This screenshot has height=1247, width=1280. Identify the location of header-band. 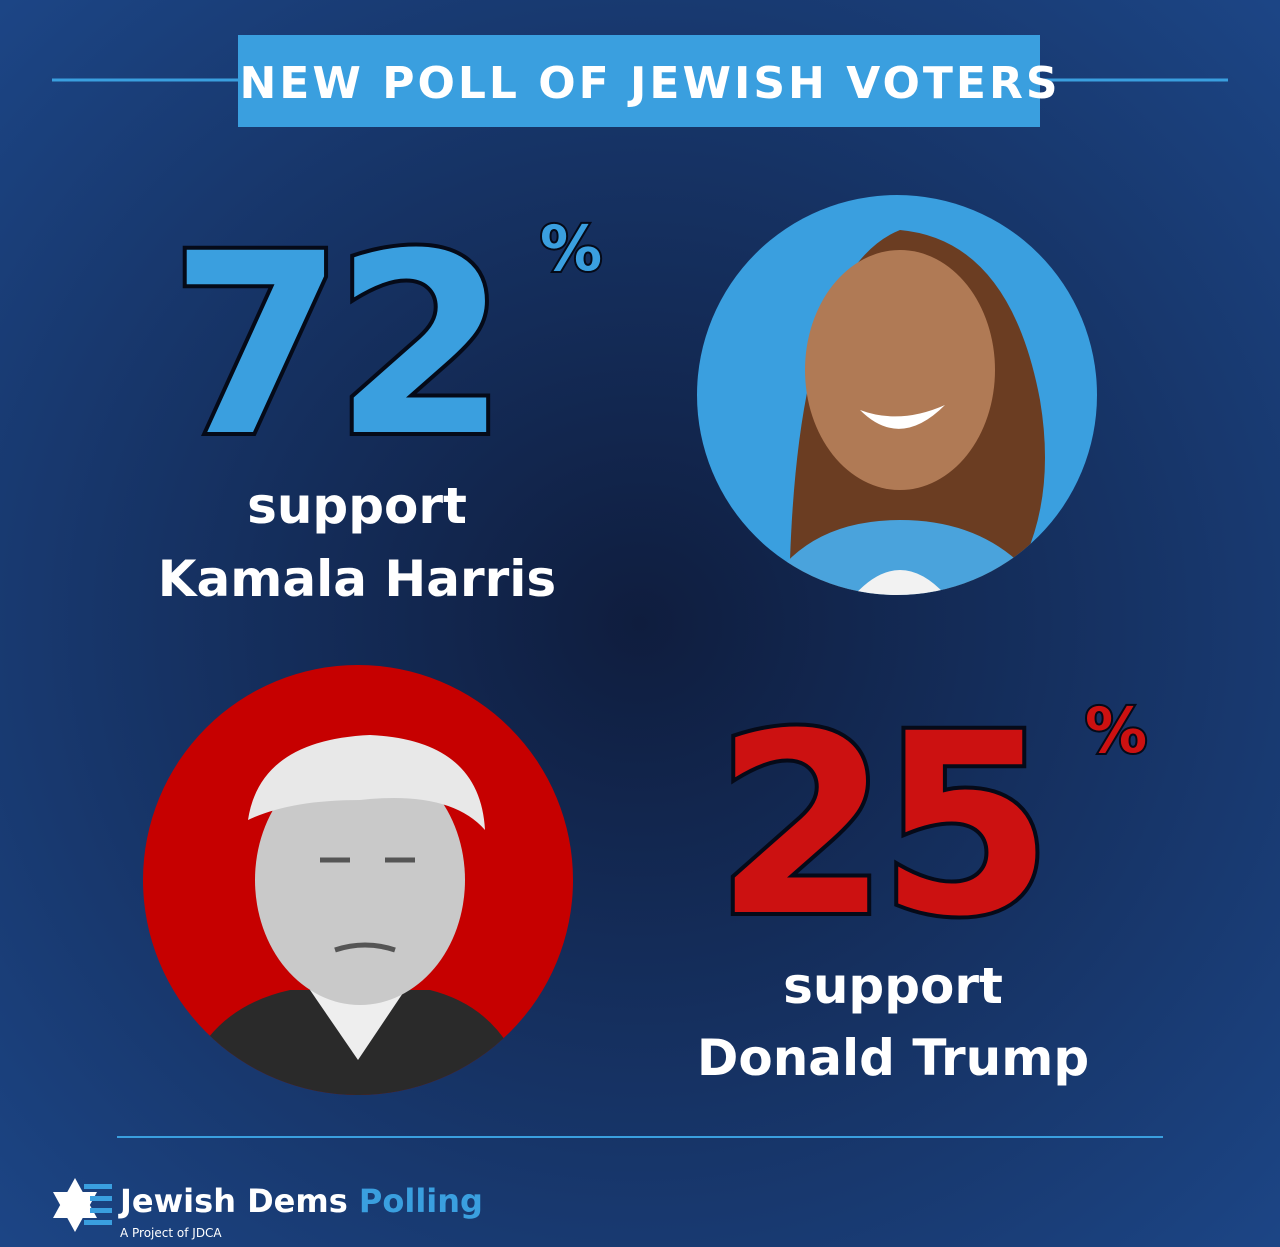
(639, 81).